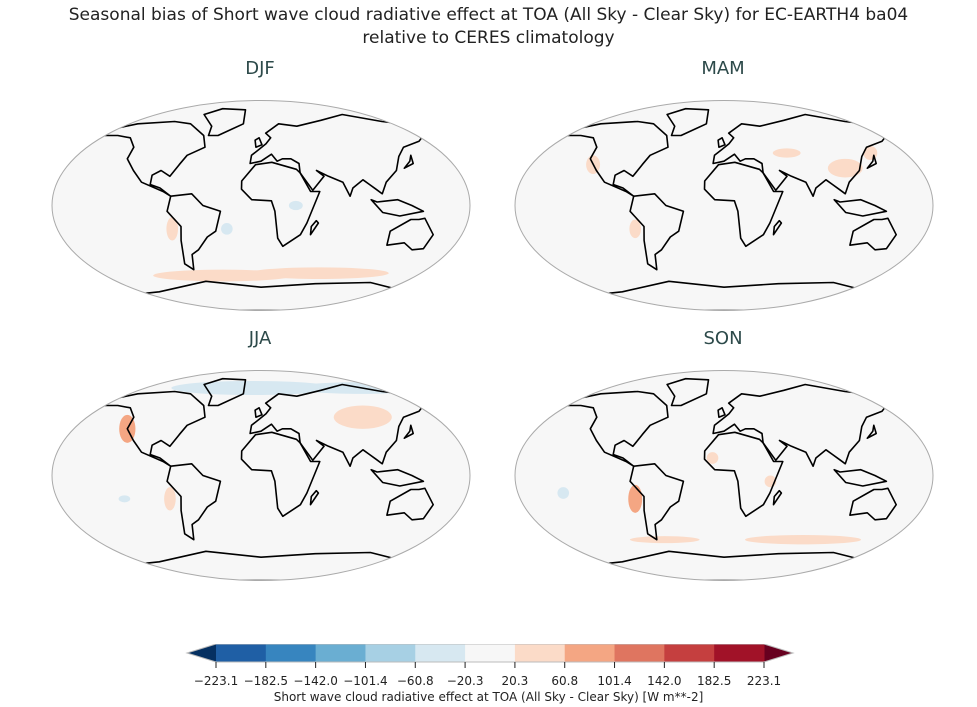 This screenshot has width=977, height=707. I want to click on colorbar, so click(490, 656).